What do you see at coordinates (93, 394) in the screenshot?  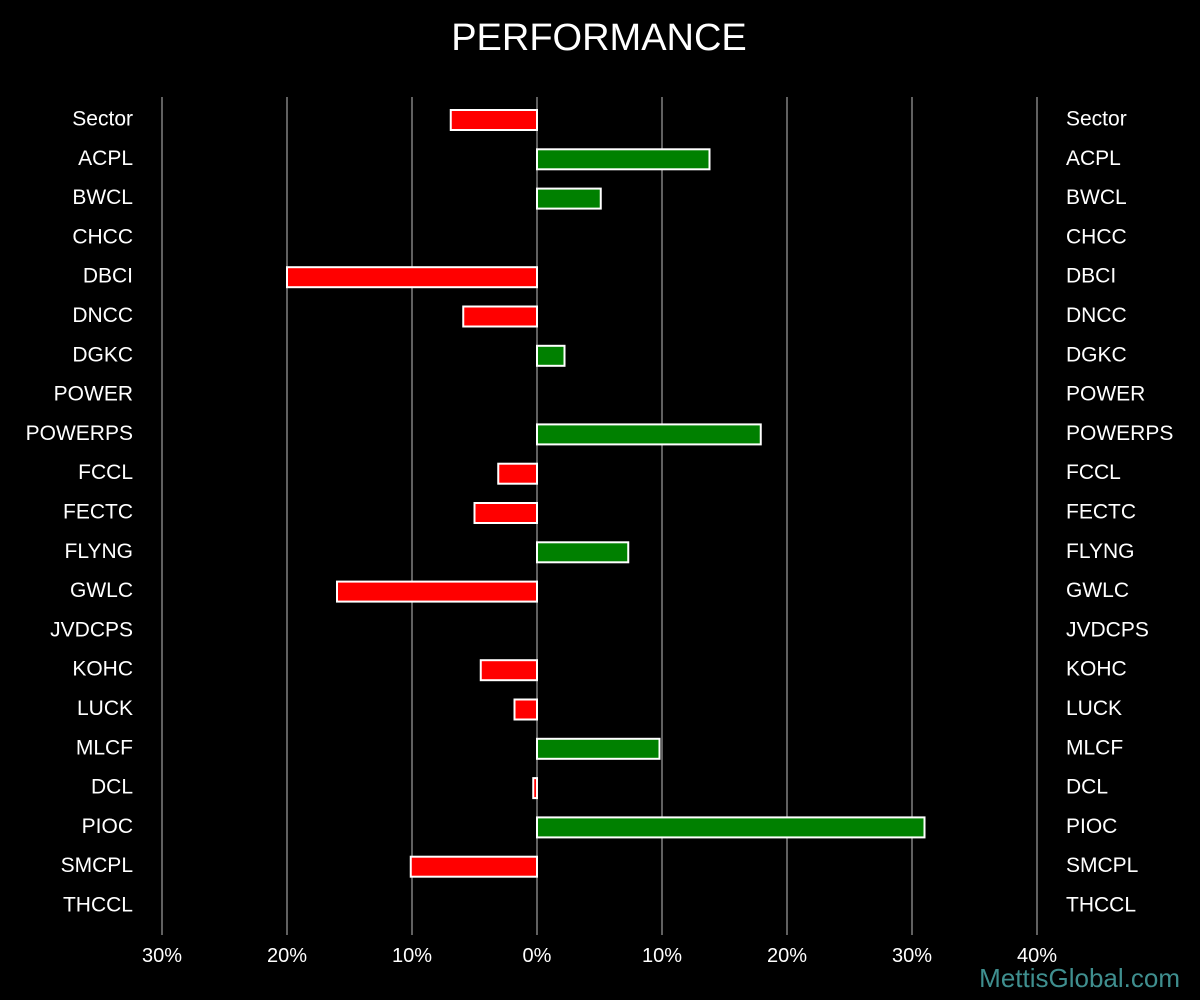 I see `category-label-left: POWER` at bounding box center [93, 394].